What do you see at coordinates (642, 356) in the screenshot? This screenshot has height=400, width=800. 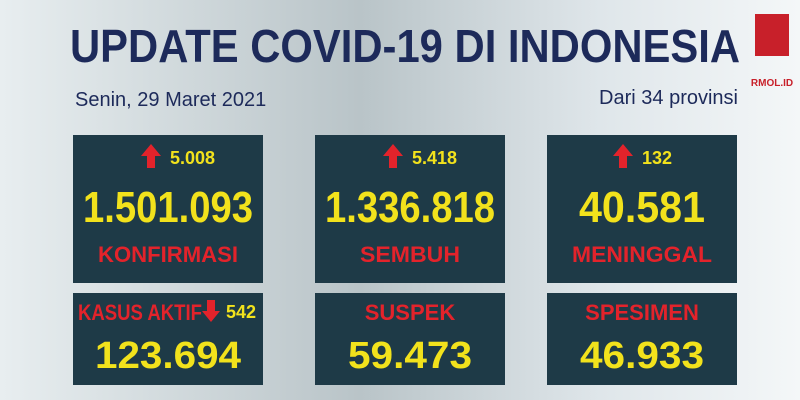 I see `value: 46.933` at bounding box center [642, 356].